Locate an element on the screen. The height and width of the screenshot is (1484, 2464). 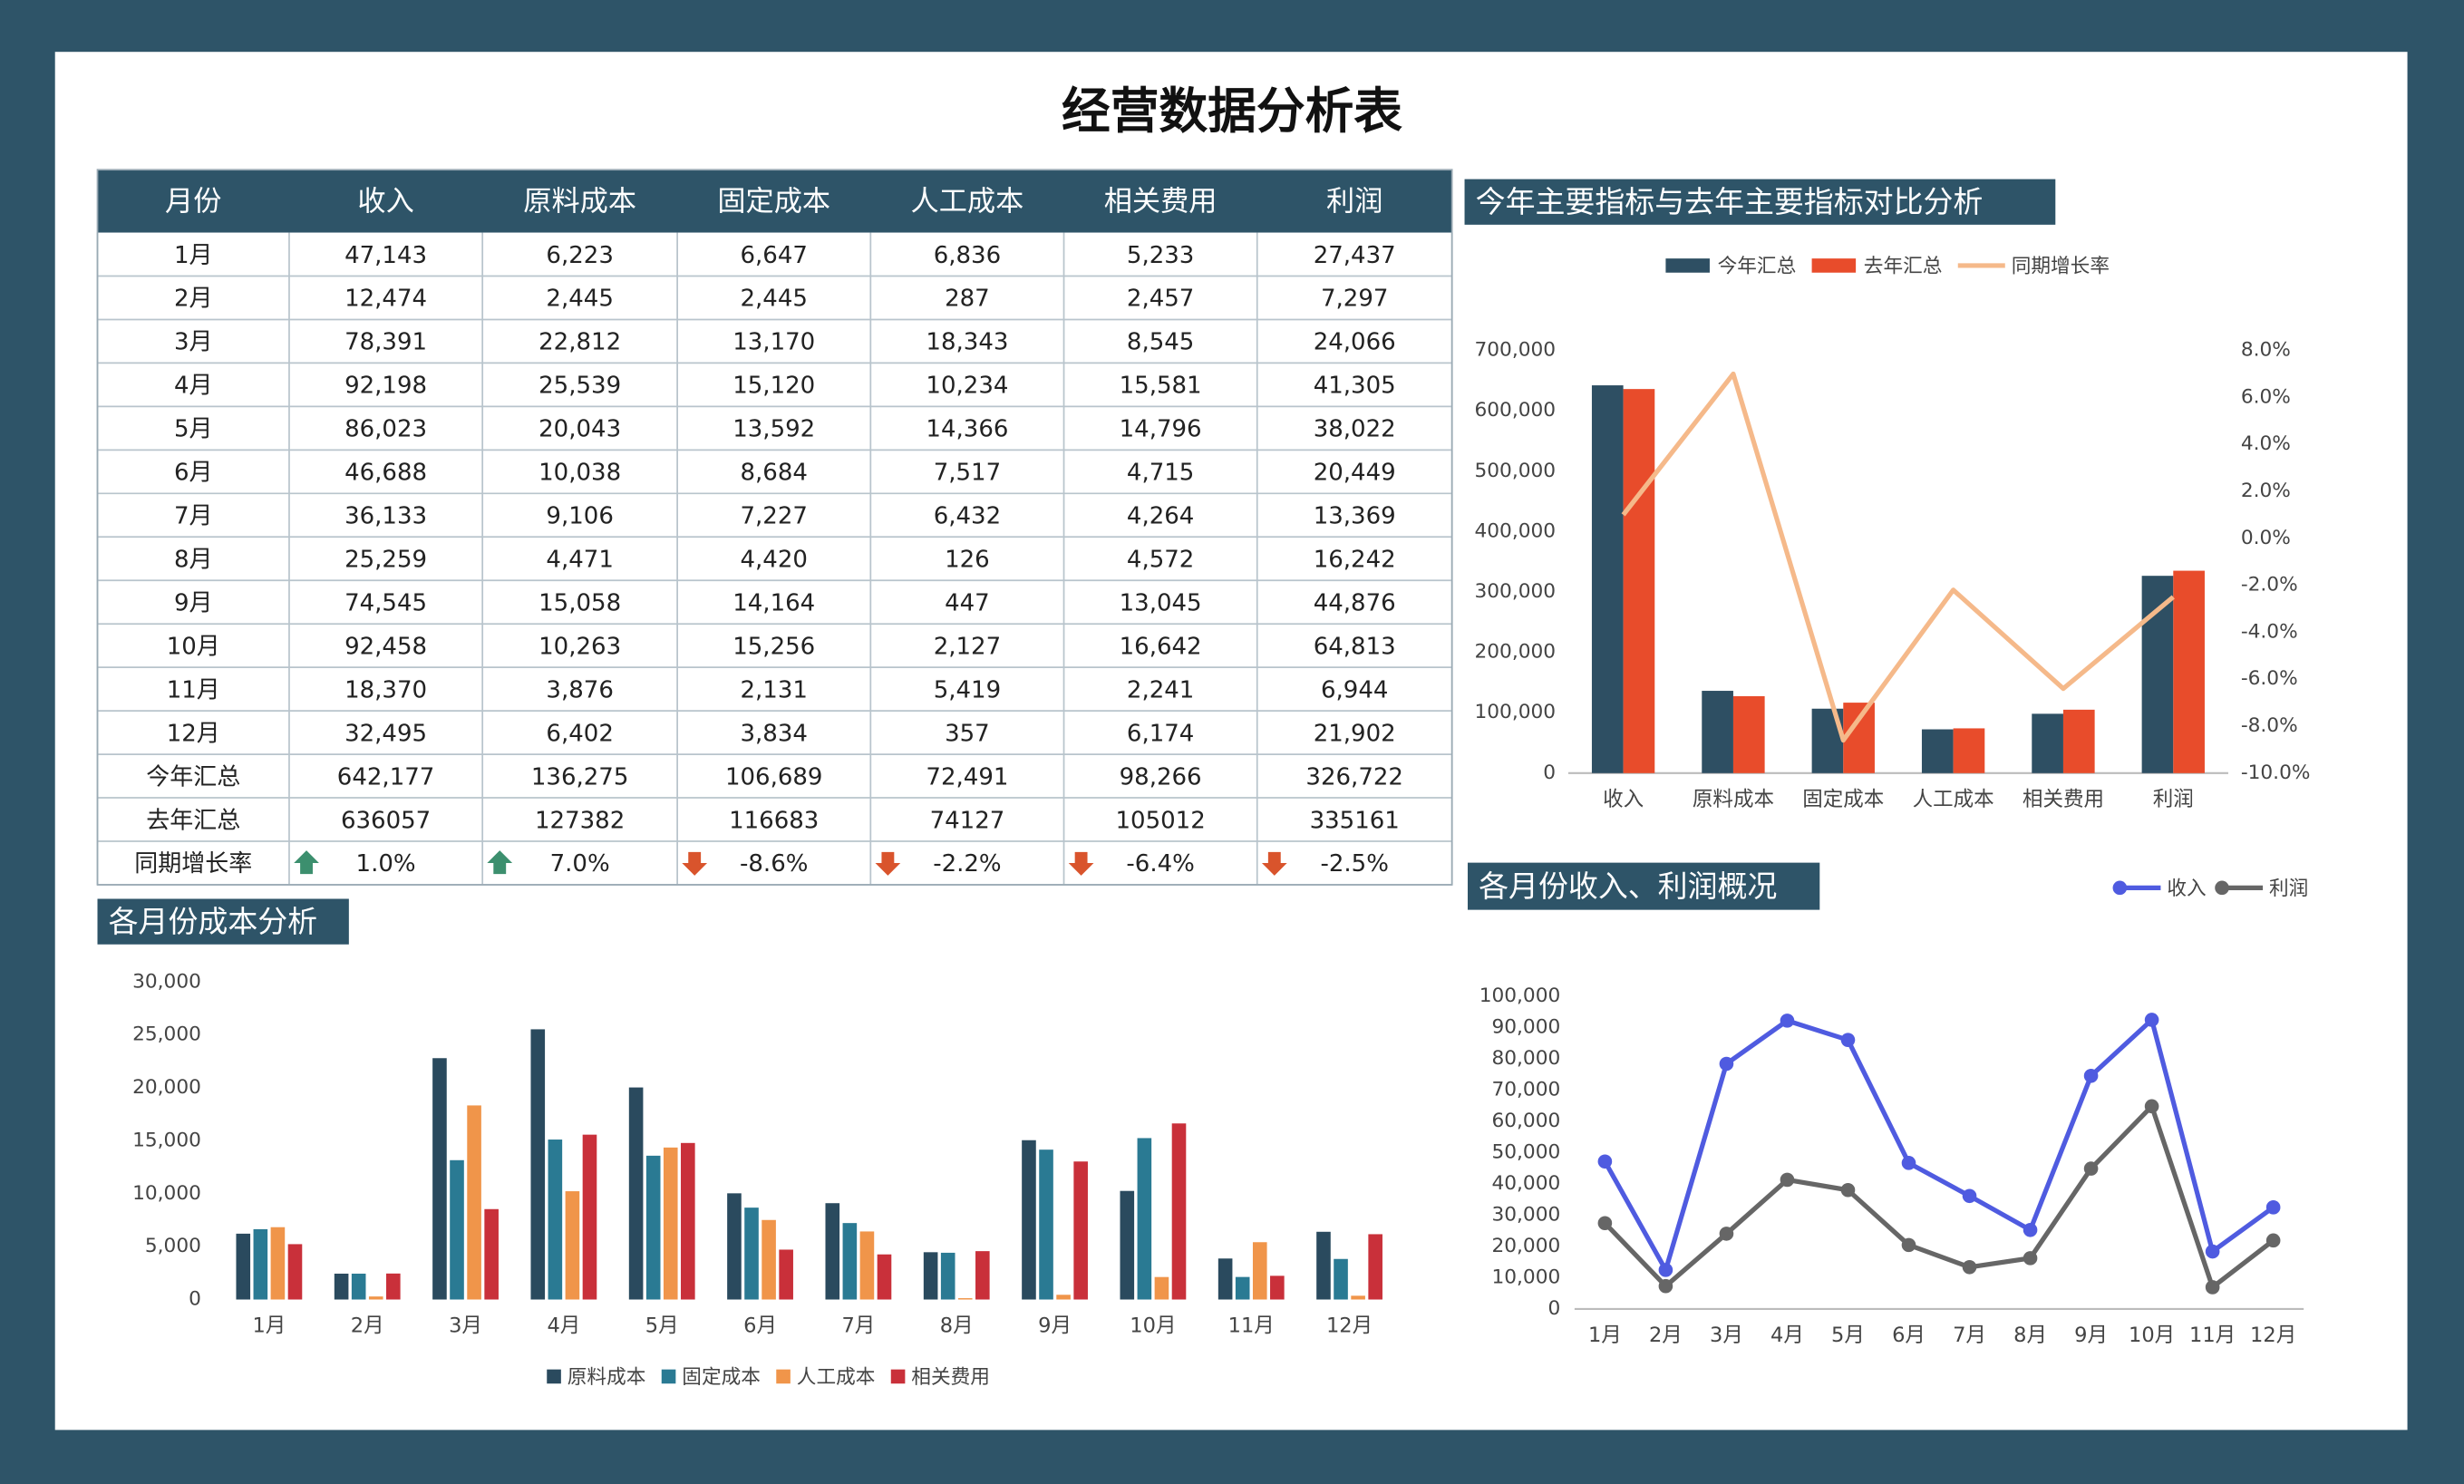
y2-tick-label: -10.0% is located at coordinates (2276, 772).